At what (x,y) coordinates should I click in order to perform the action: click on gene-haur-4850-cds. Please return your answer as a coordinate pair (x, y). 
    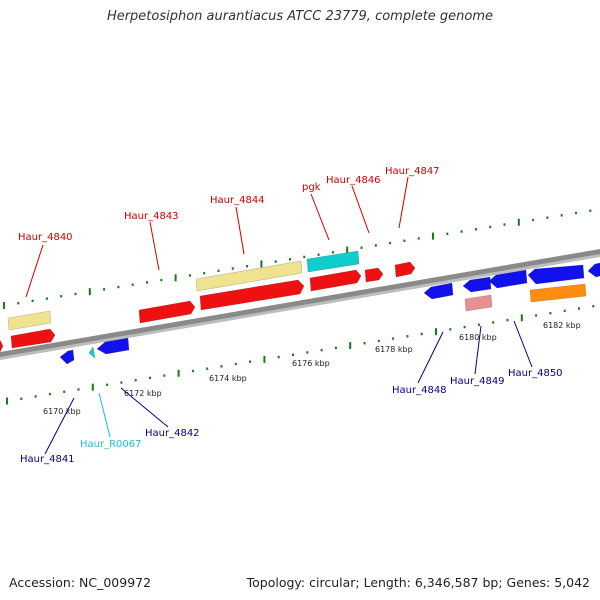
    Looking at the image, I should click on (556, 274).